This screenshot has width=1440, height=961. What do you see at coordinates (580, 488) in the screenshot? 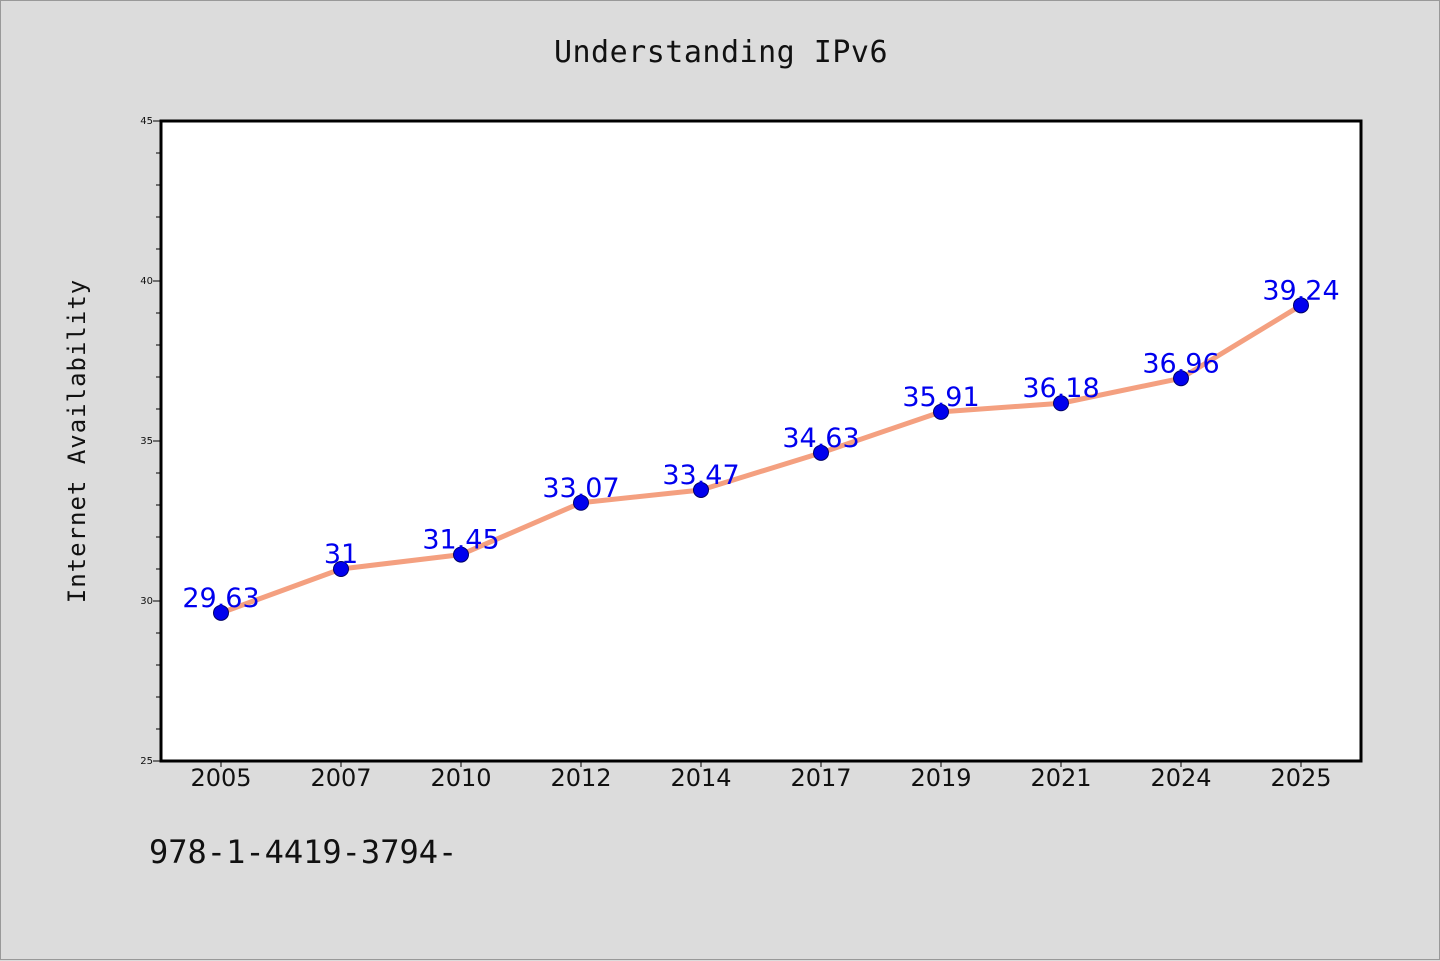
I see `data-label: 33.07` at bounding box center [580, 488].